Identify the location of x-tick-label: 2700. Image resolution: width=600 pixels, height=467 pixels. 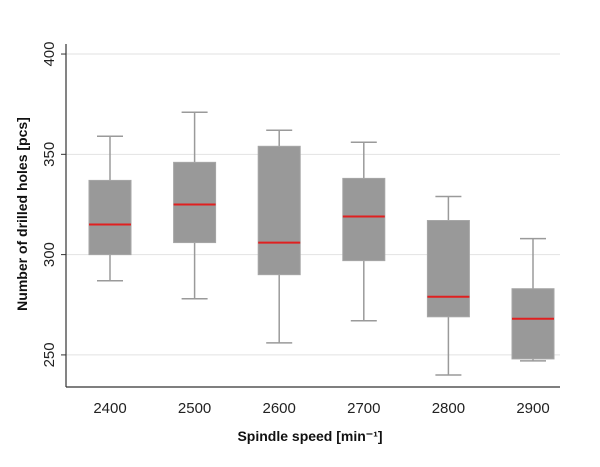
(363, 408).